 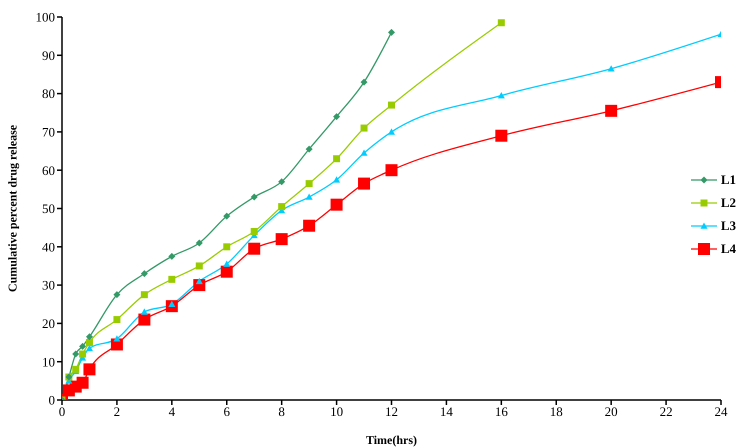 What do you see at coordinates (48, 246) in the screenshot?
I see `y-tick-label: 40` at bounding box center [48, 246].